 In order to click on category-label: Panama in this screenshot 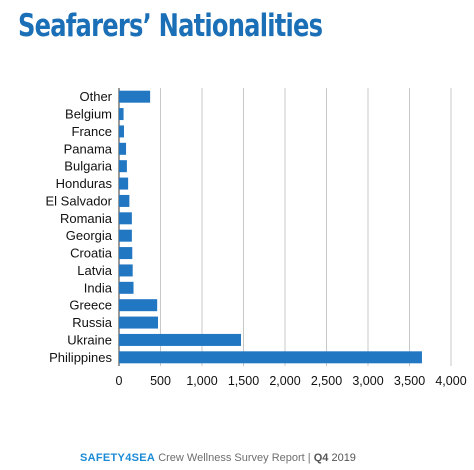, I will do `click(88, 148)`.